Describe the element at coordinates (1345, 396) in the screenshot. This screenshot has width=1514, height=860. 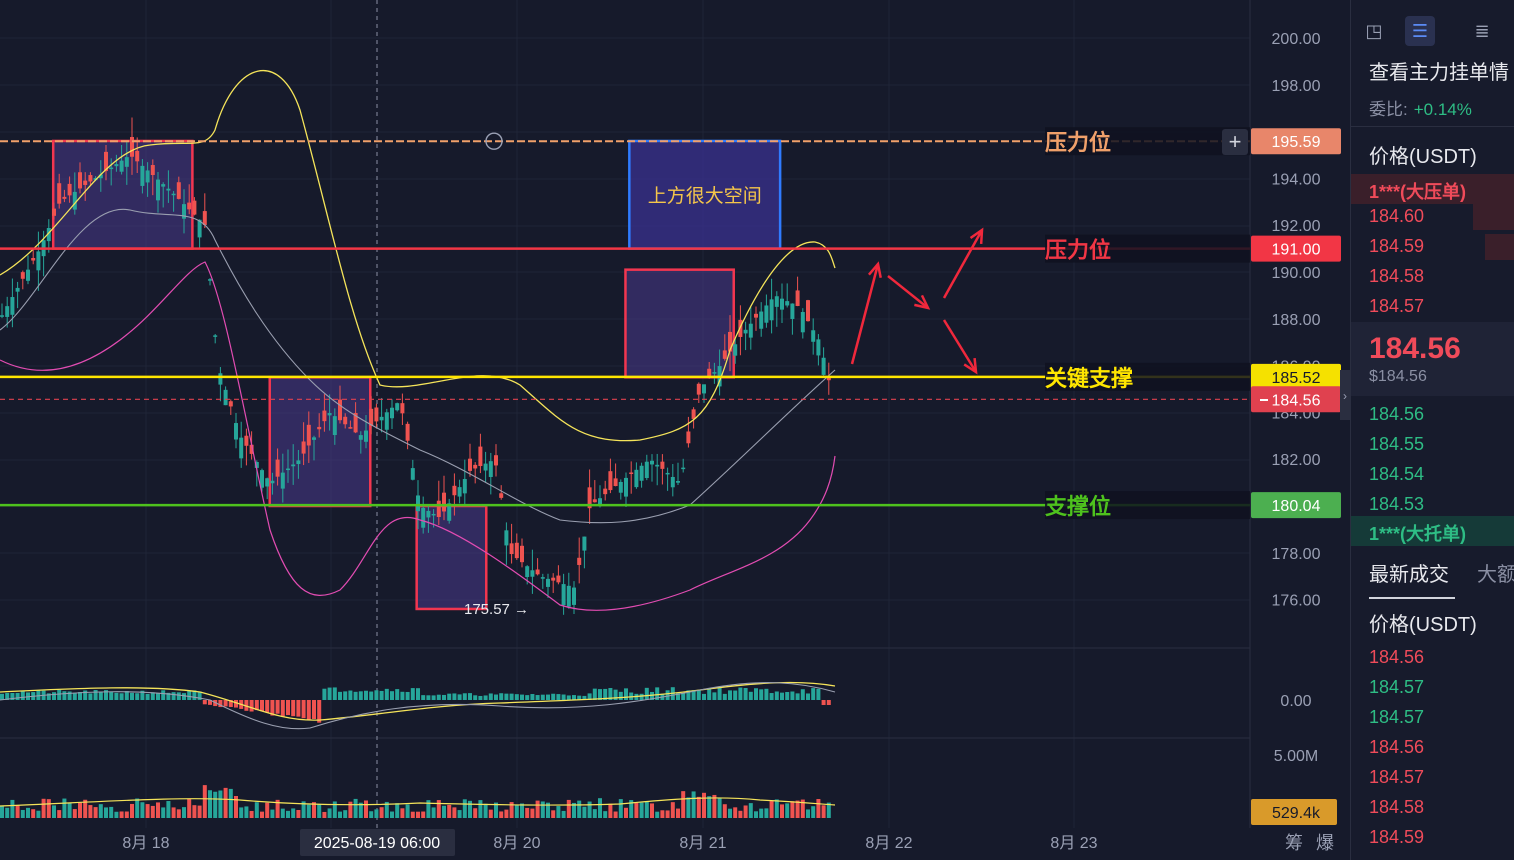
I see `chevron-right-icon: ›` at that location.